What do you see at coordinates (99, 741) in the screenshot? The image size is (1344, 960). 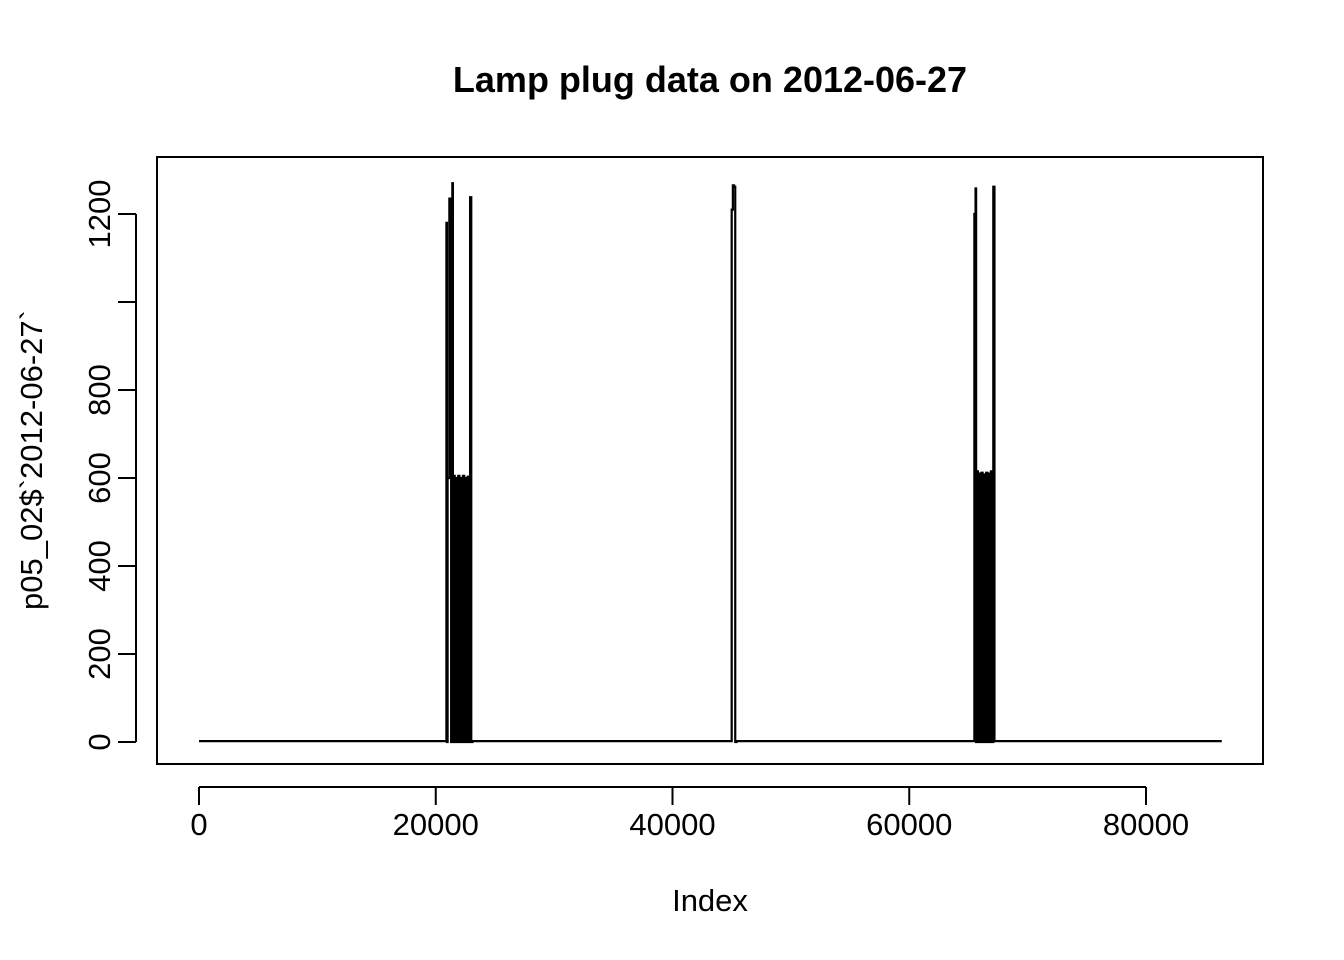 I see `y-tick-label: 0` at bounding box center [99, 741].